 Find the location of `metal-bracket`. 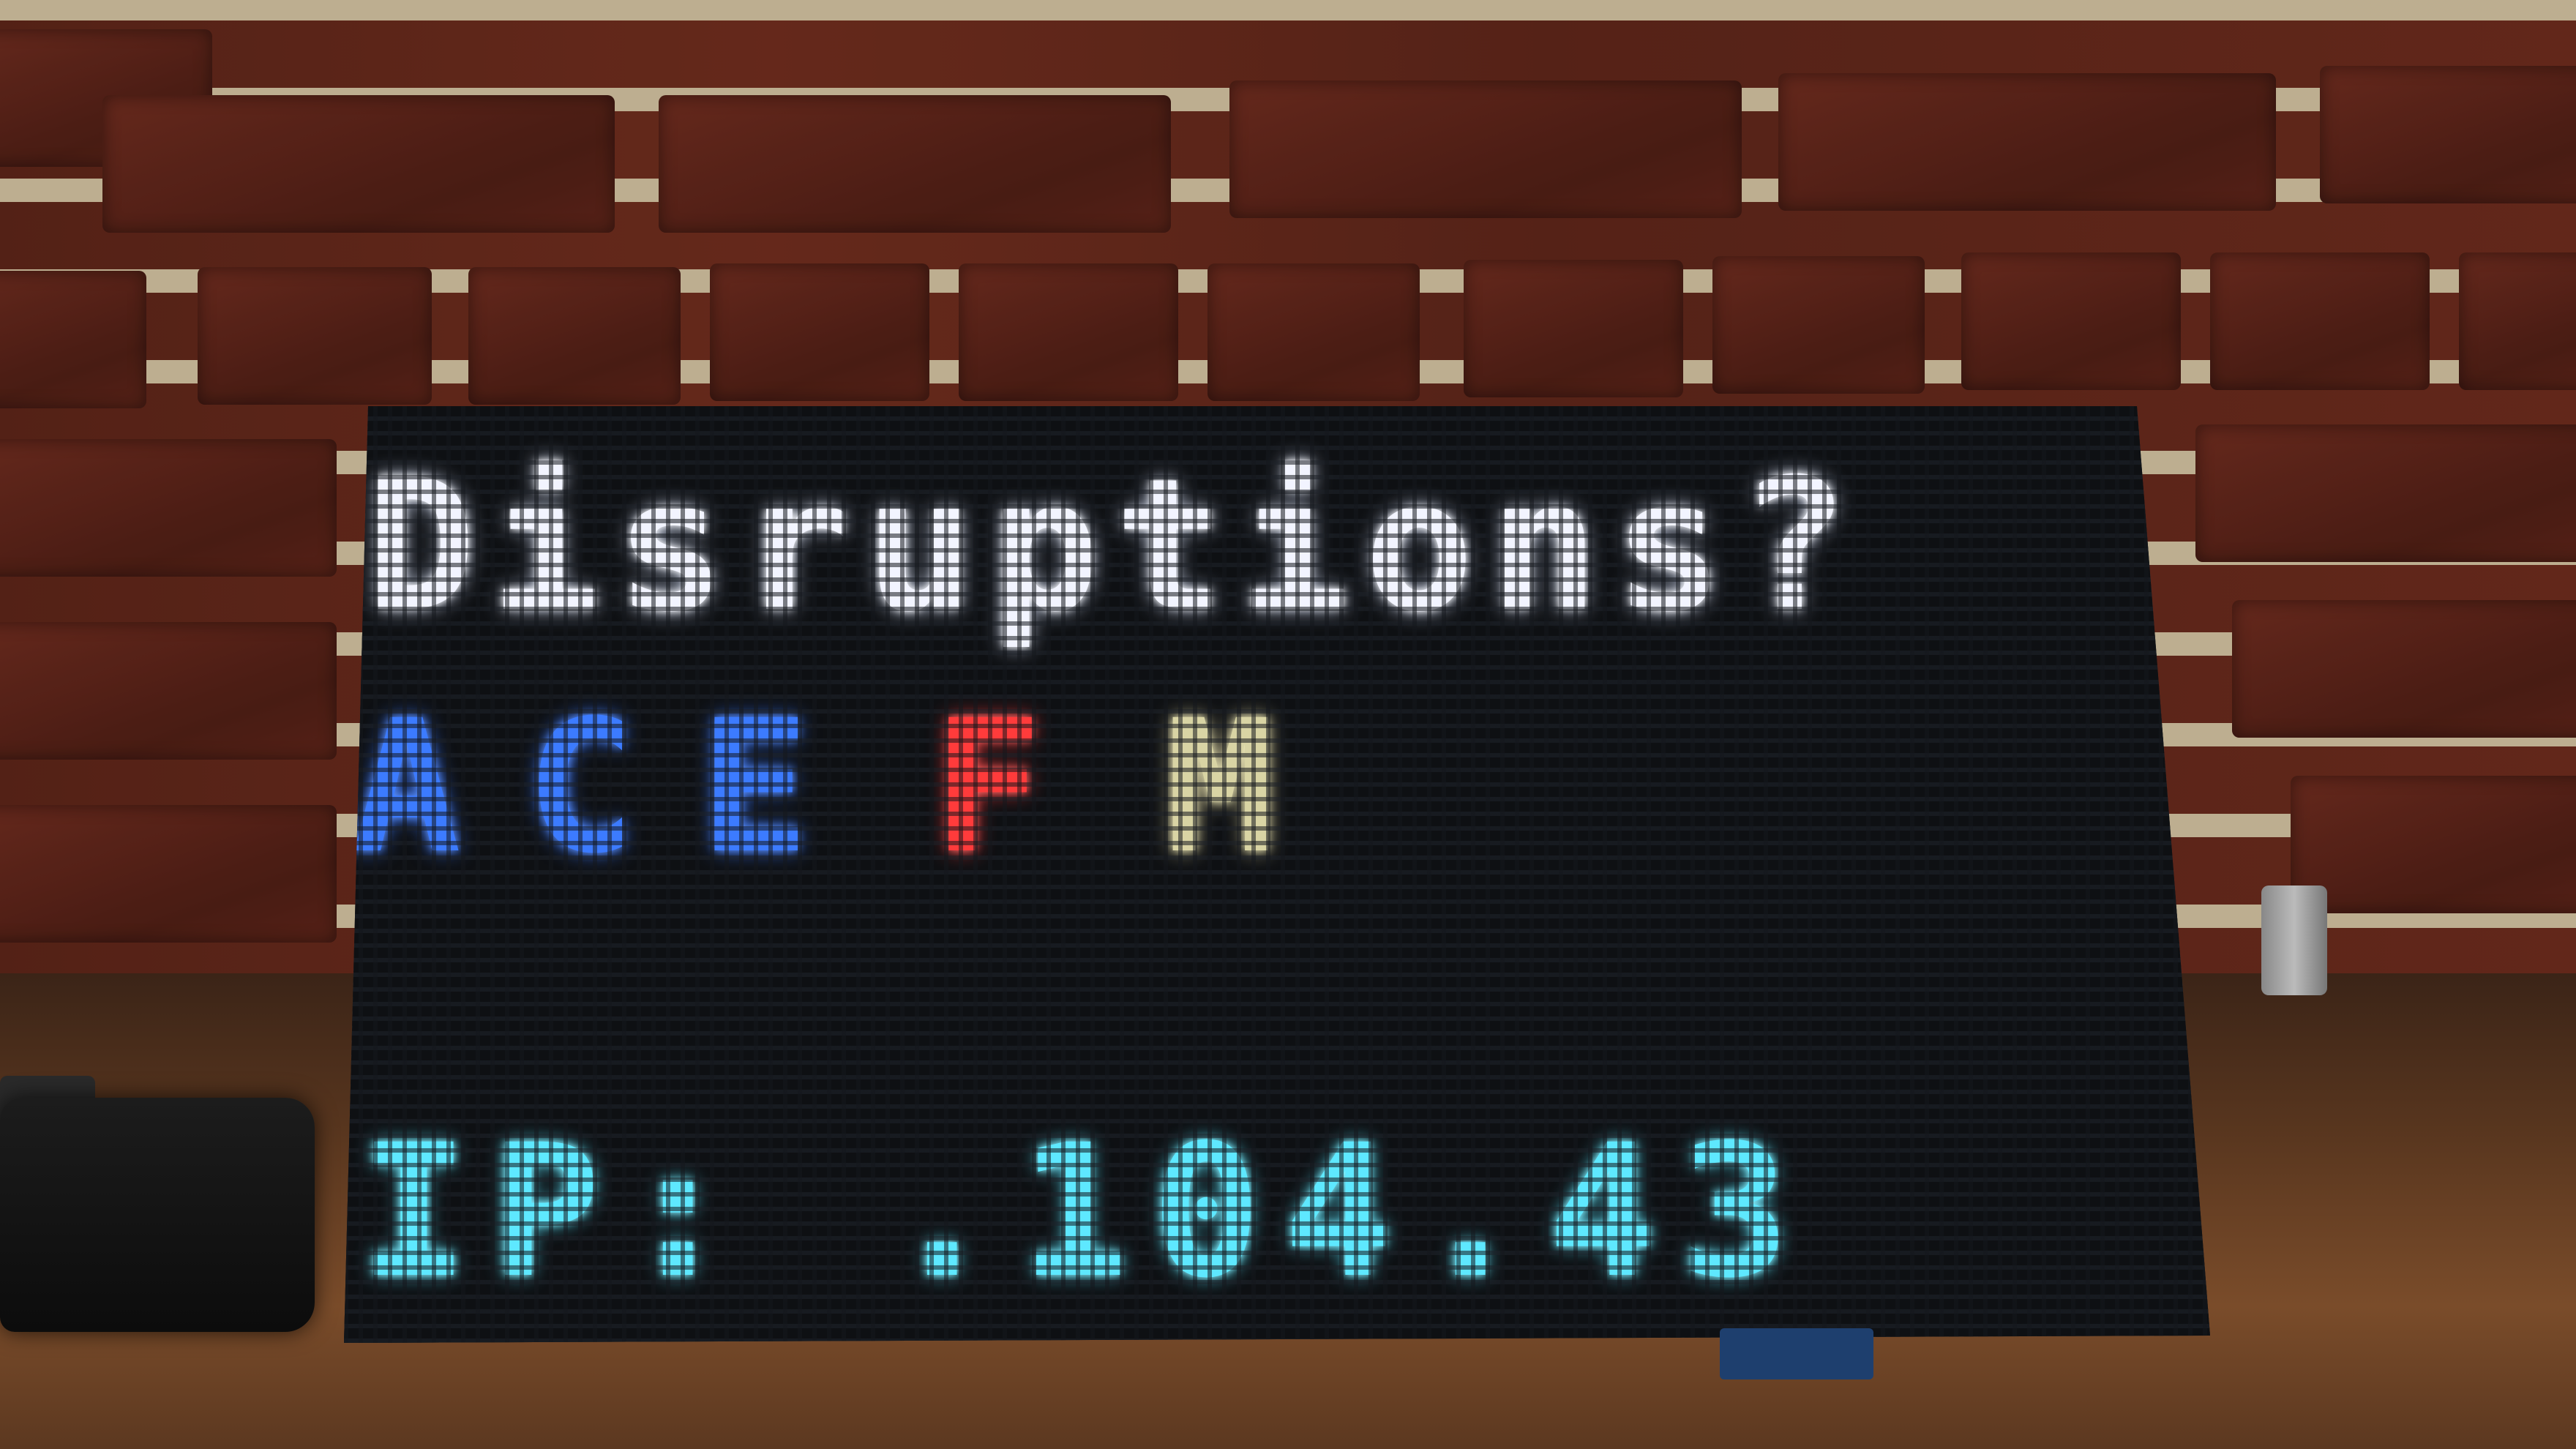

metal-bracket is located at coordinates (2294, 940).